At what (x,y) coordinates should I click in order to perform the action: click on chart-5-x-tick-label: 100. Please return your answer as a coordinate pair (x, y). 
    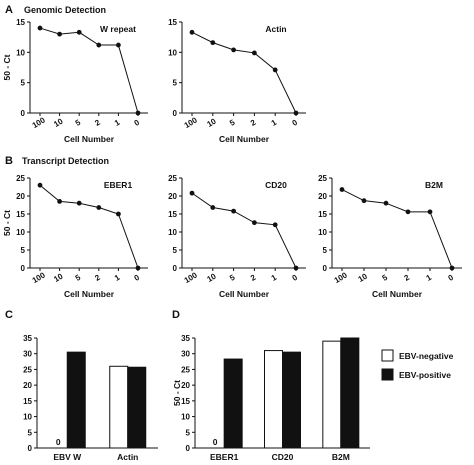
    Looking at the image, I should click on (341, 277).